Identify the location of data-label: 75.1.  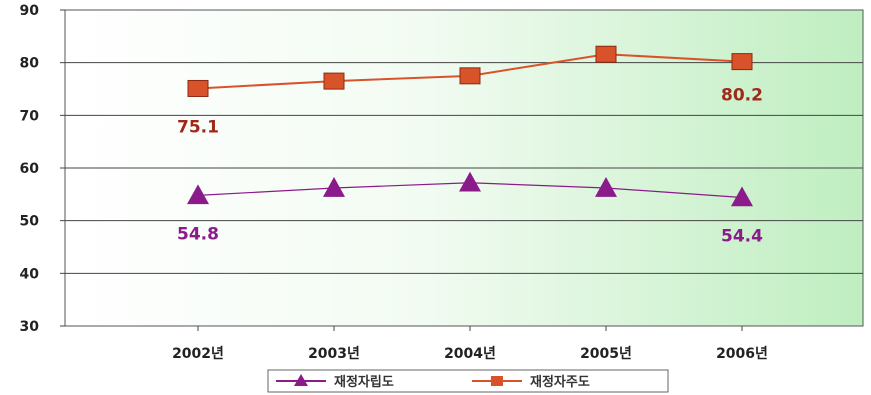
(198, 127).